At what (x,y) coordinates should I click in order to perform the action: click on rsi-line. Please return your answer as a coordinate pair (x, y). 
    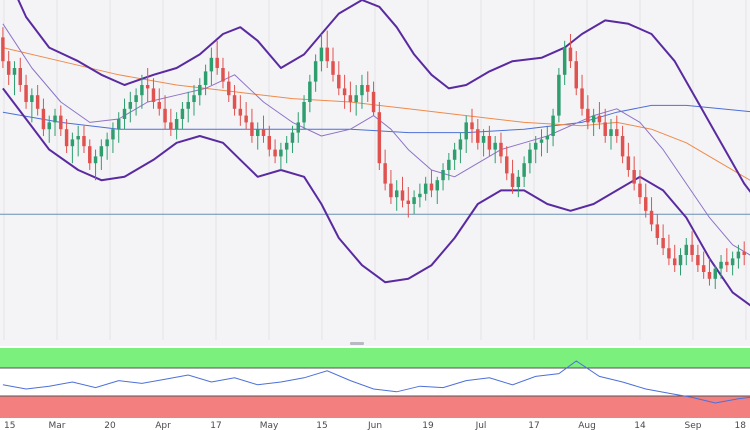
    Looking at the image, I should click on (376, 382).